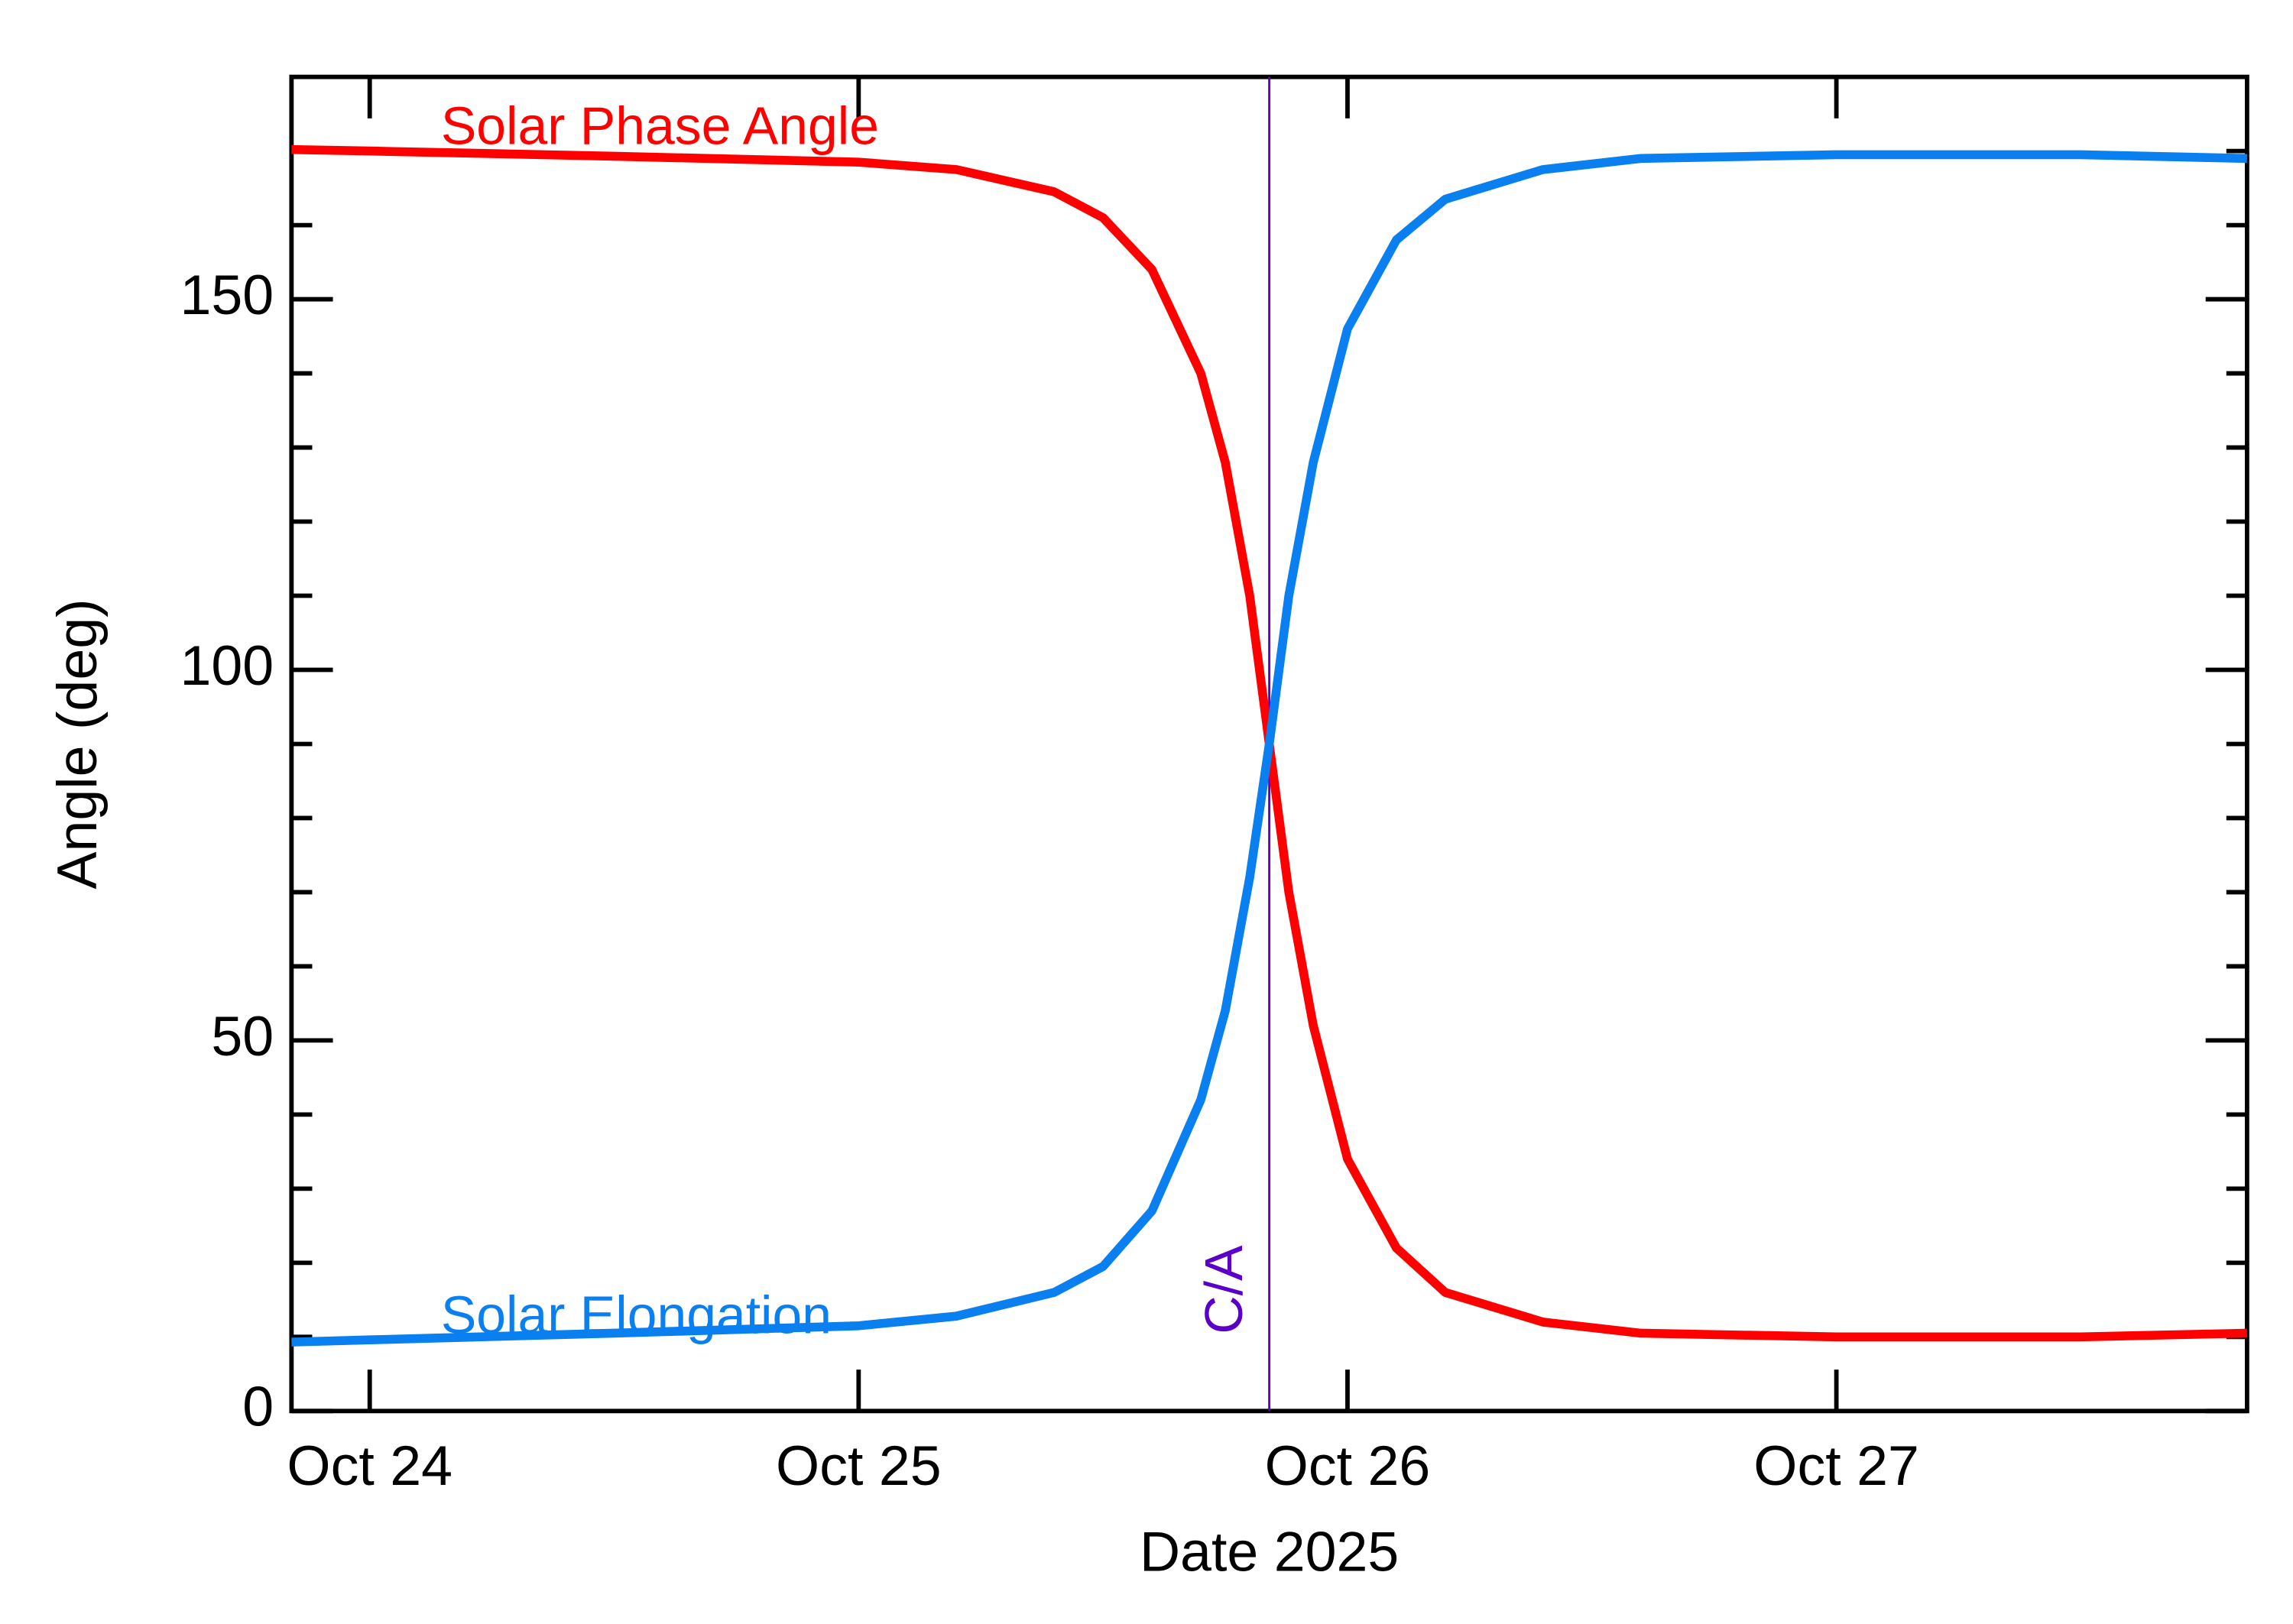 The image size is (2293, 1624). Describe the element at coordinates (660, 126) in the screenshot. I see `series-label: Solar Phase Angle` at that location.